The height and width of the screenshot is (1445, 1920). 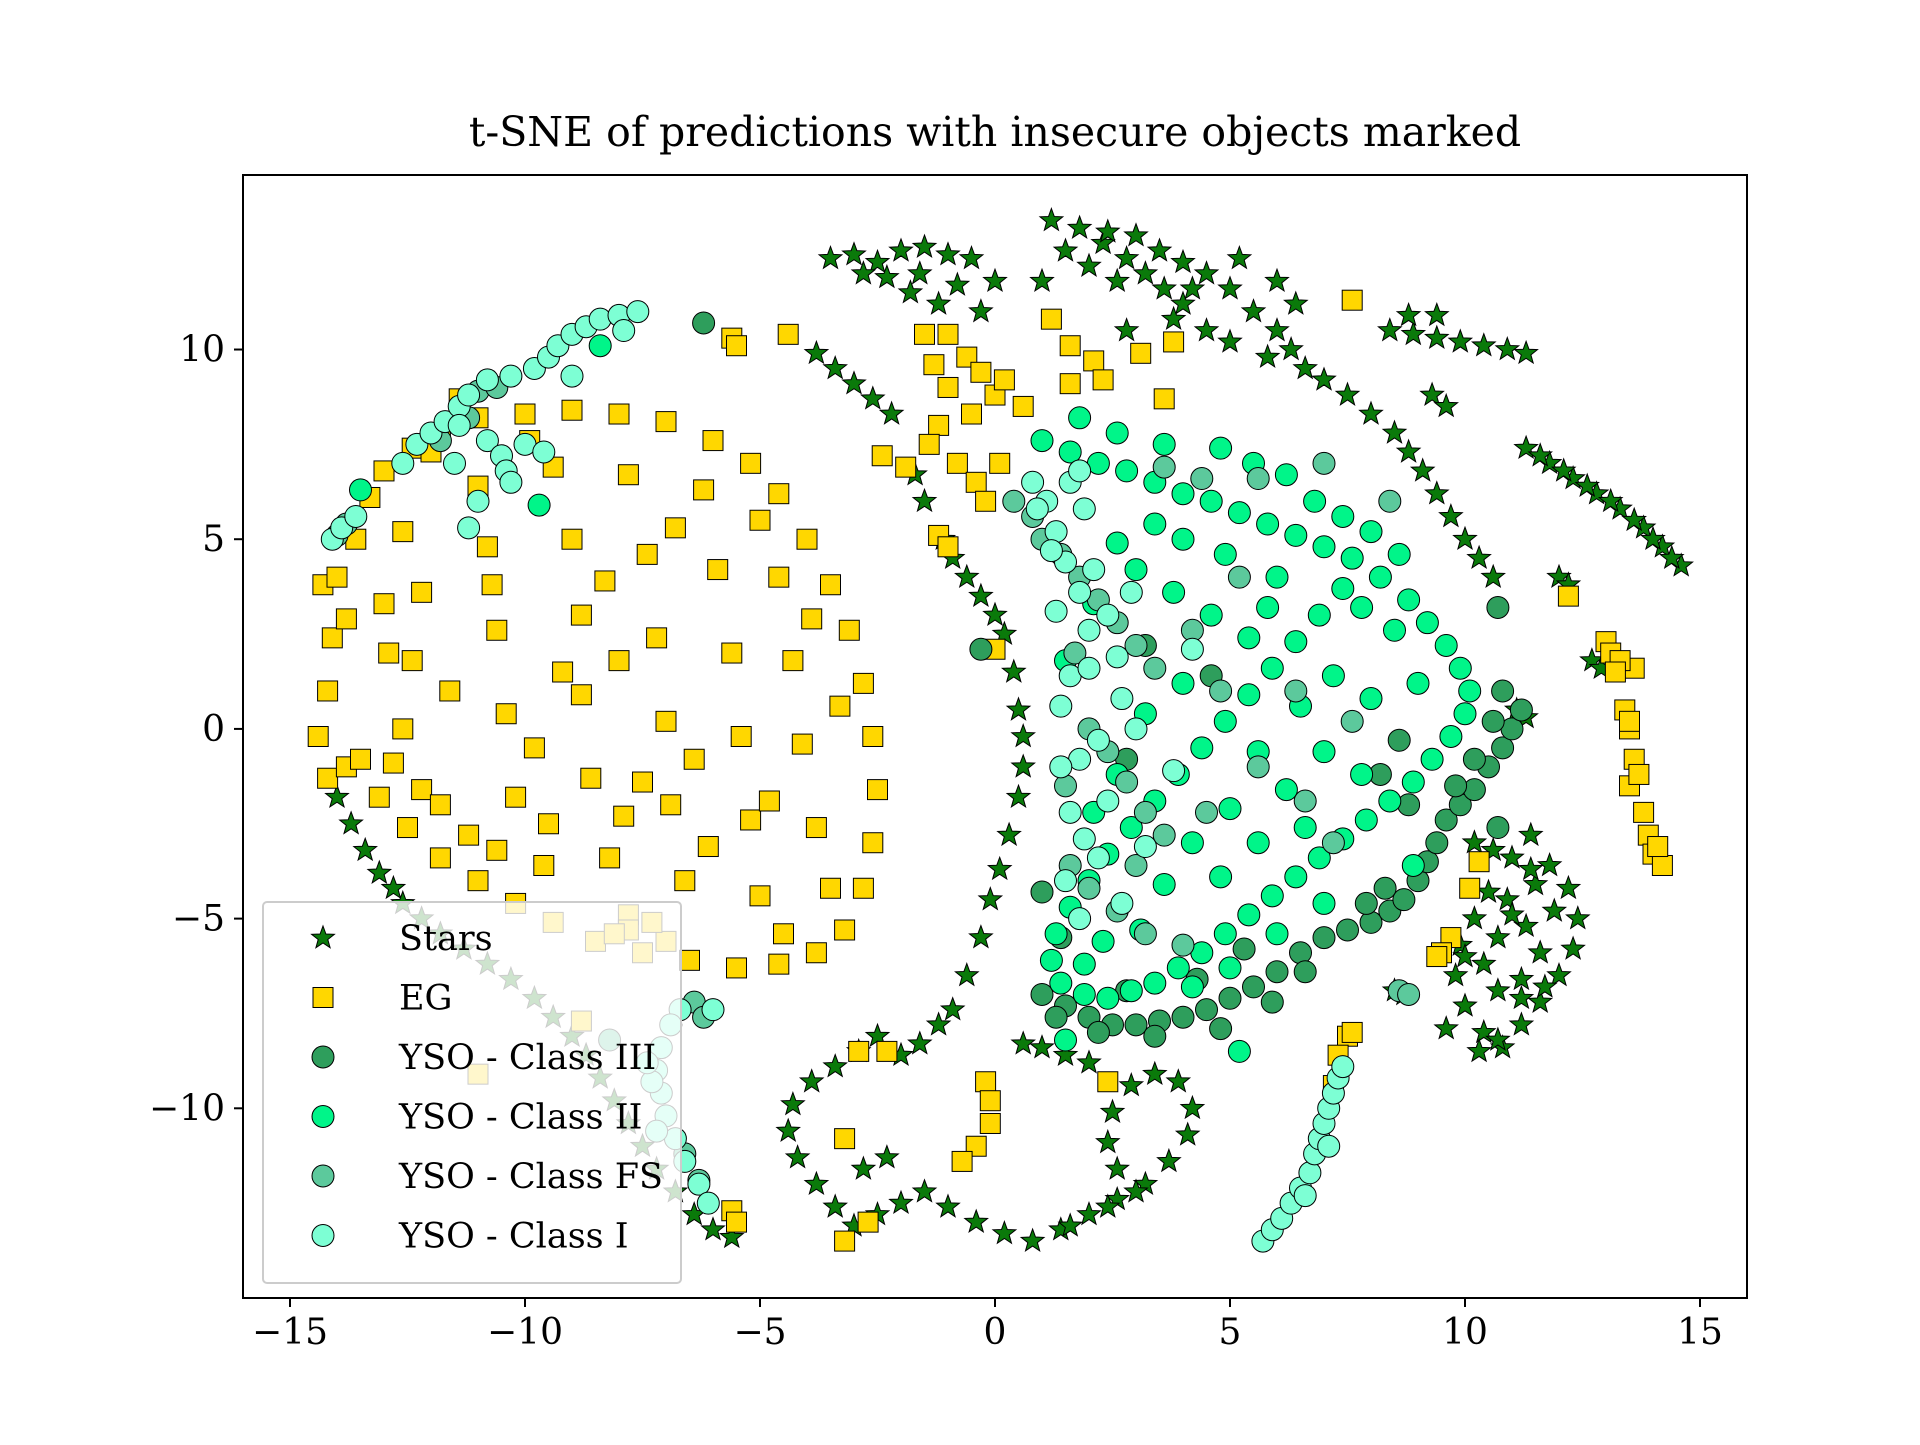 I want to click on legend-label: YSO - Class I, so click(x=513, y=1237).